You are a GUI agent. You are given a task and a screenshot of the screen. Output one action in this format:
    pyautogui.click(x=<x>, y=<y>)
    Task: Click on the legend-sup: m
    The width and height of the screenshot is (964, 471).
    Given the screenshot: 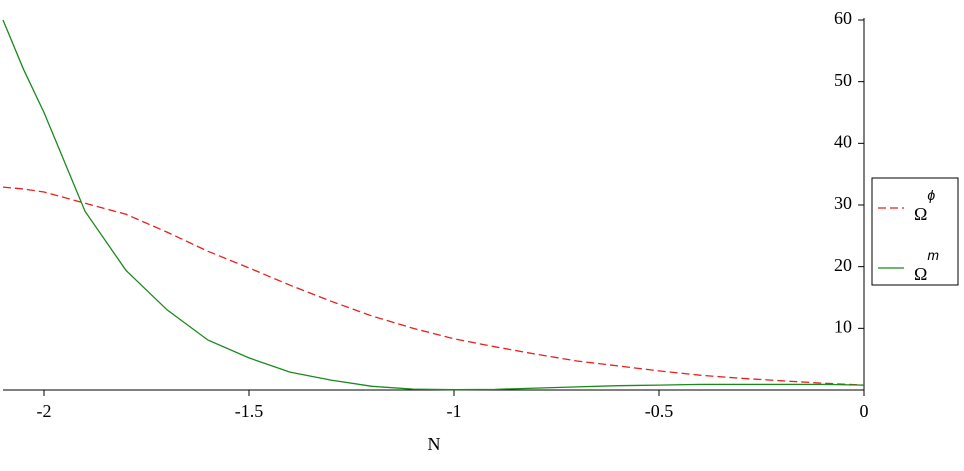 What is the action you would take?
    pyautogui.click(x=933, y=255)
    